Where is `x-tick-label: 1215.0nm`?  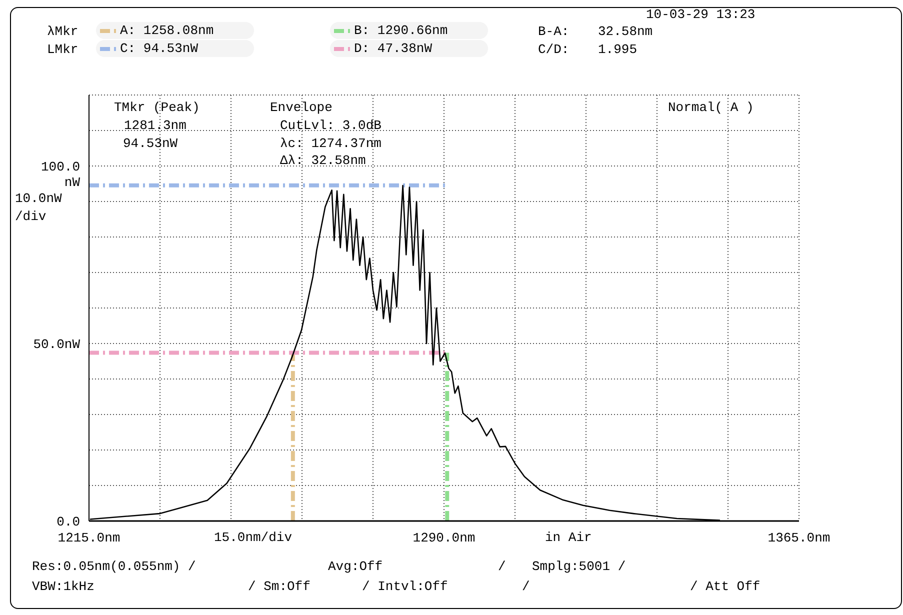 x-tick-label: 1215.0nm is located at coordinates (89, 538).